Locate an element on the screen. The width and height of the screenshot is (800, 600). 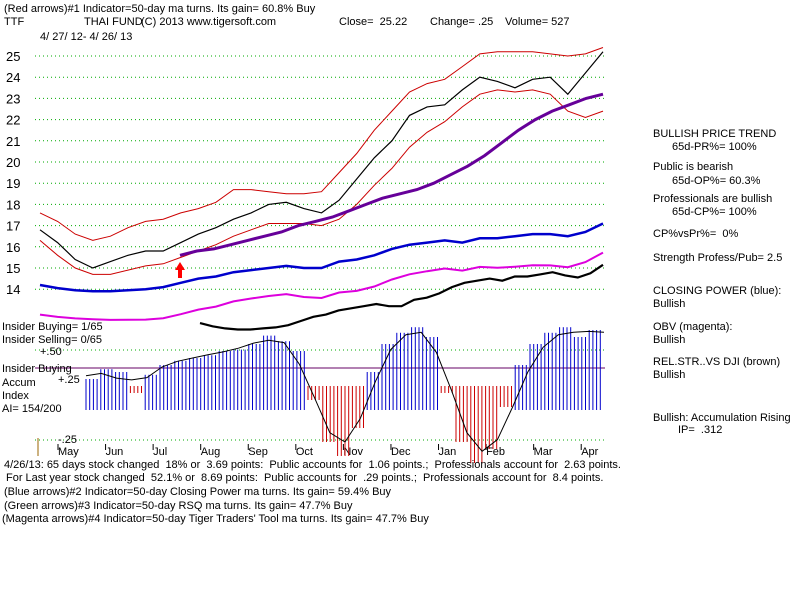
obv-line is located at coordinates (321, 286).